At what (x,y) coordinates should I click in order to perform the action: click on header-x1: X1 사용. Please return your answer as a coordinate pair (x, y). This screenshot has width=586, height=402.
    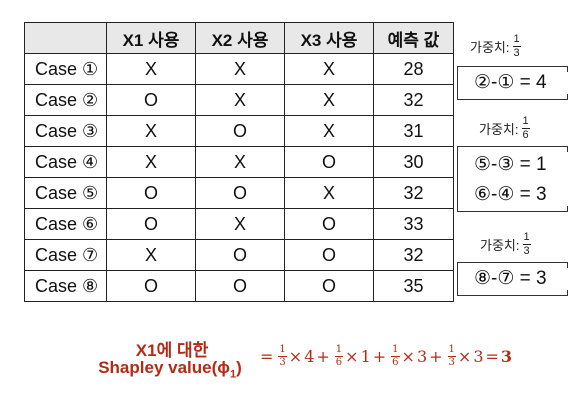
    Looking at the image, I should click on (151, 38).